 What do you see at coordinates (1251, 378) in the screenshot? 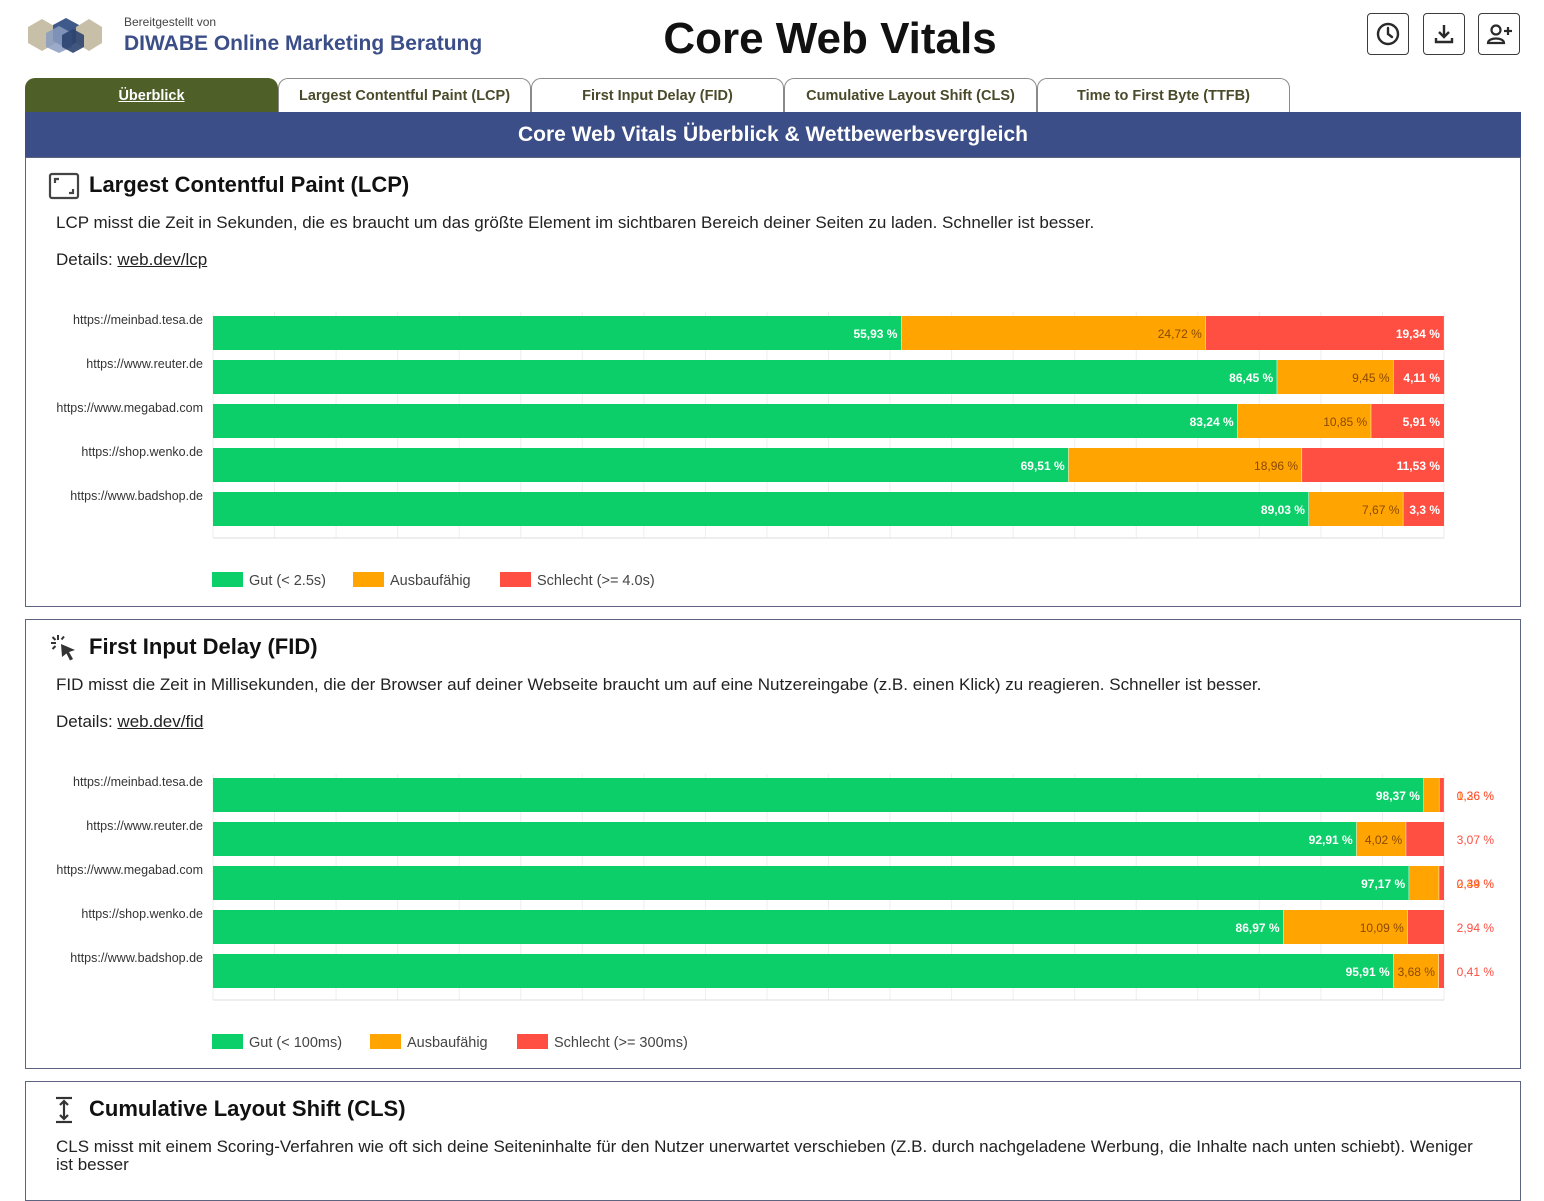
I see `lcp-data-label: 86,45 %` at bounding box center [1251, 378].